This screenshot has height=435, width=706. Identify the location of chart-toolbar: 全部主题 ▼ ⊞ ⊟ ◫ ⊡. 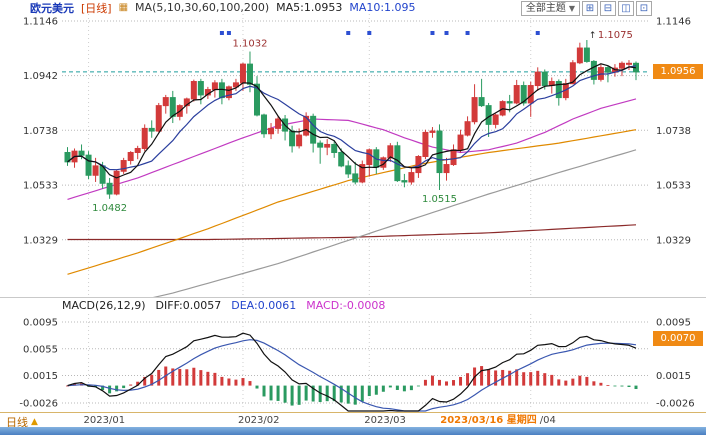
(586, 8).